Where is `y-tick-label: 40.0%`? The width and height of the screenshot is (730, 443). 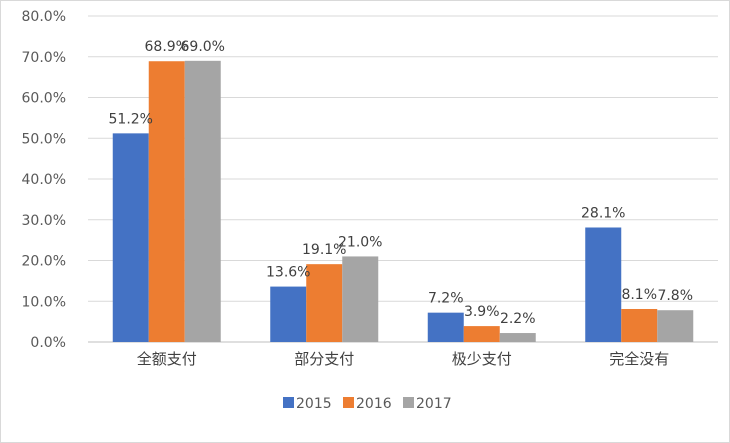
y-tick-label: 40.0% is located at coordinates (44, 180).